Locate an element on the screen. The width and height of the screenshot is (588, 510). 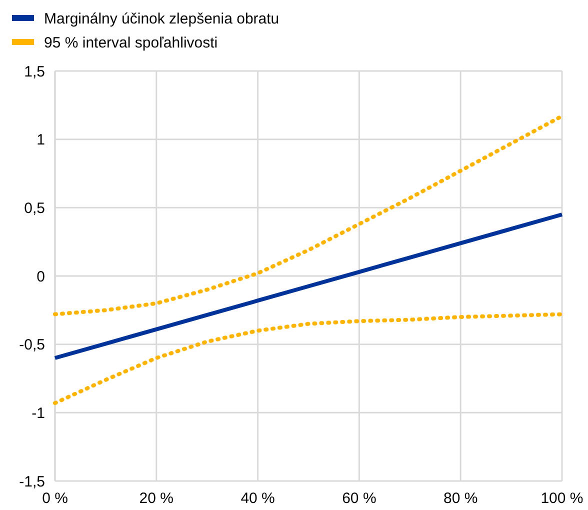
x-tick-label: 60 % is located at coordinates (359, 498).